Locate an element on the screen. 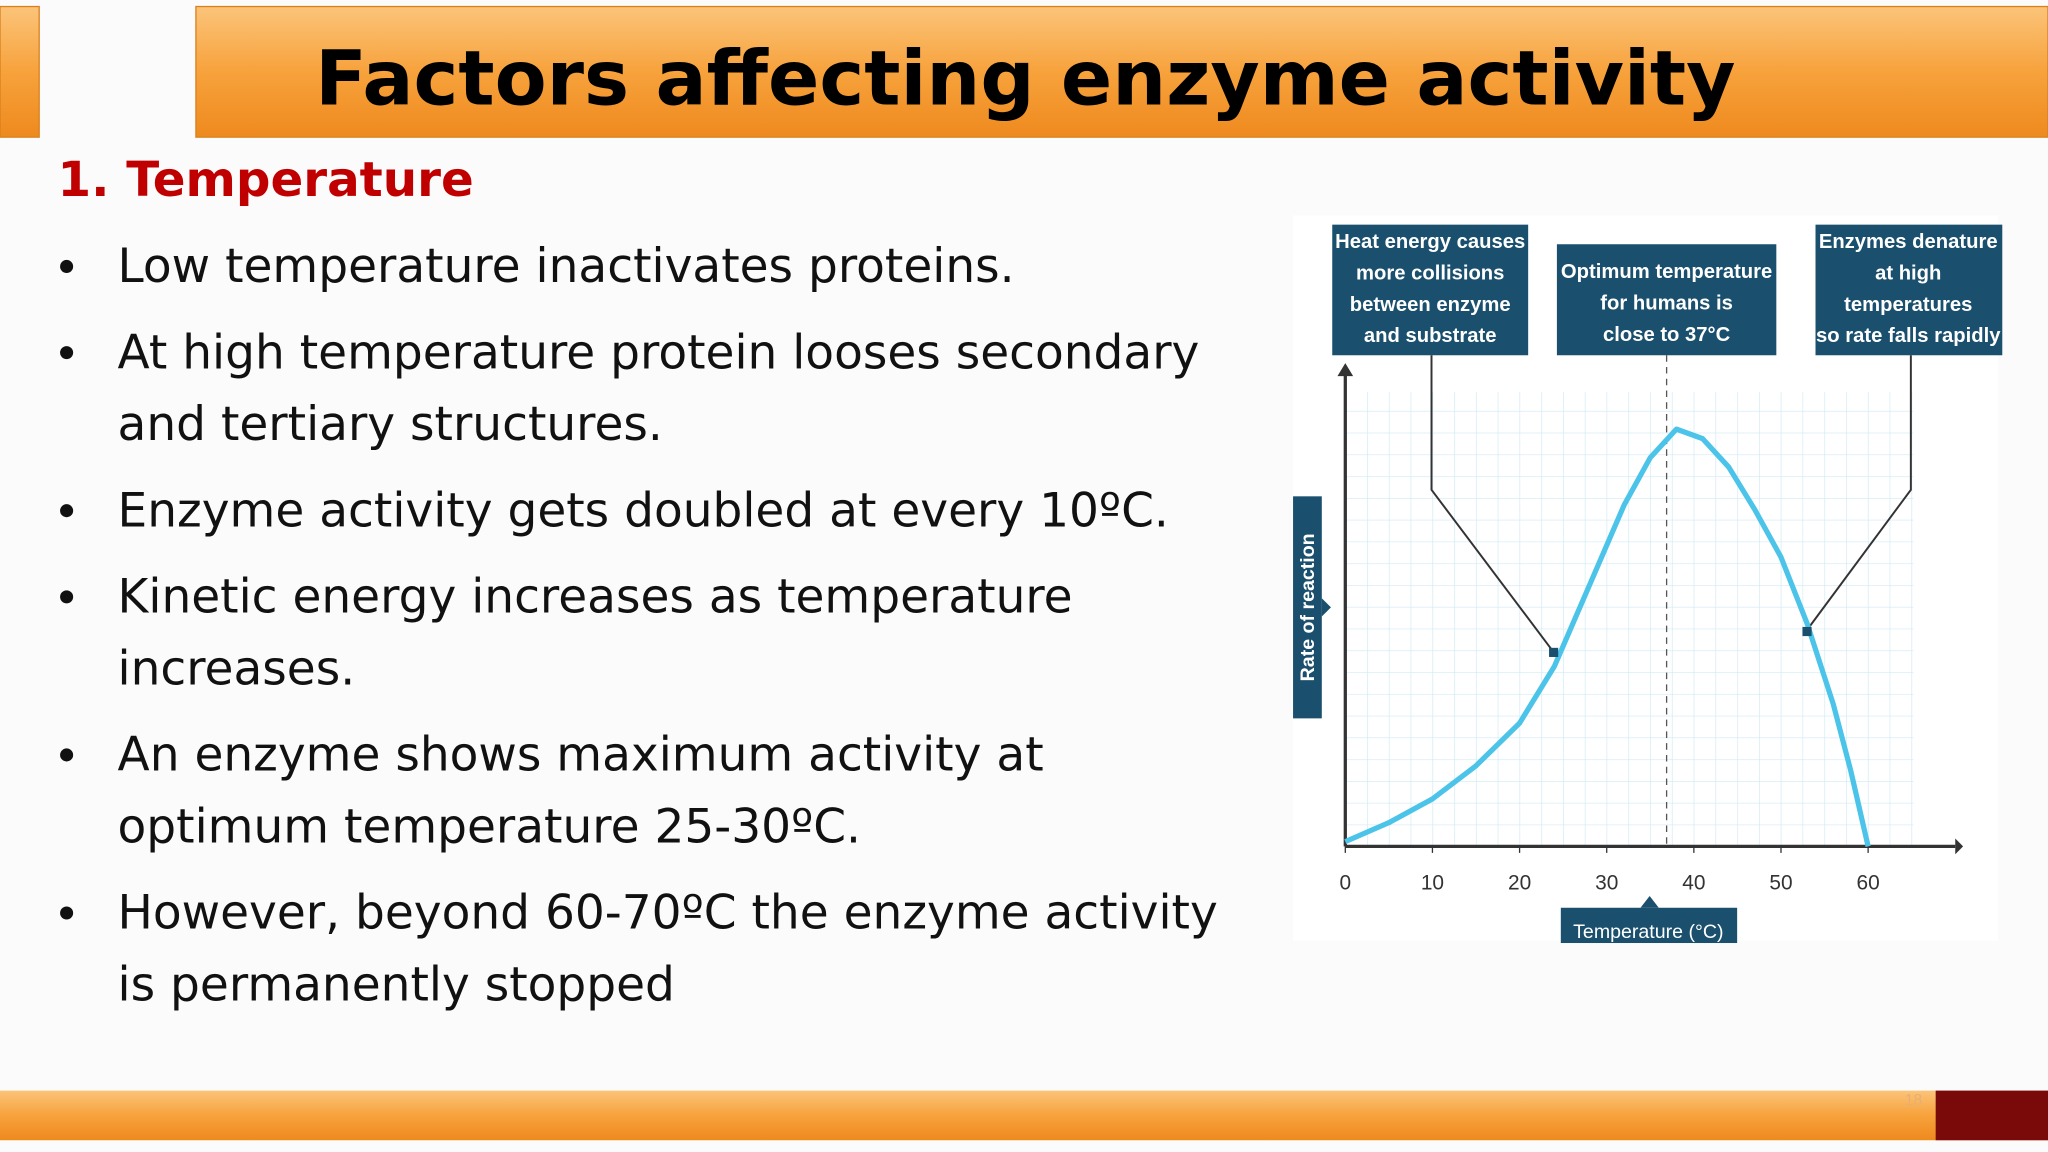 This screenshot has height=1152, width=2048. annotation-text: so rate falls rapidly is located at coordinates (1908, 336).